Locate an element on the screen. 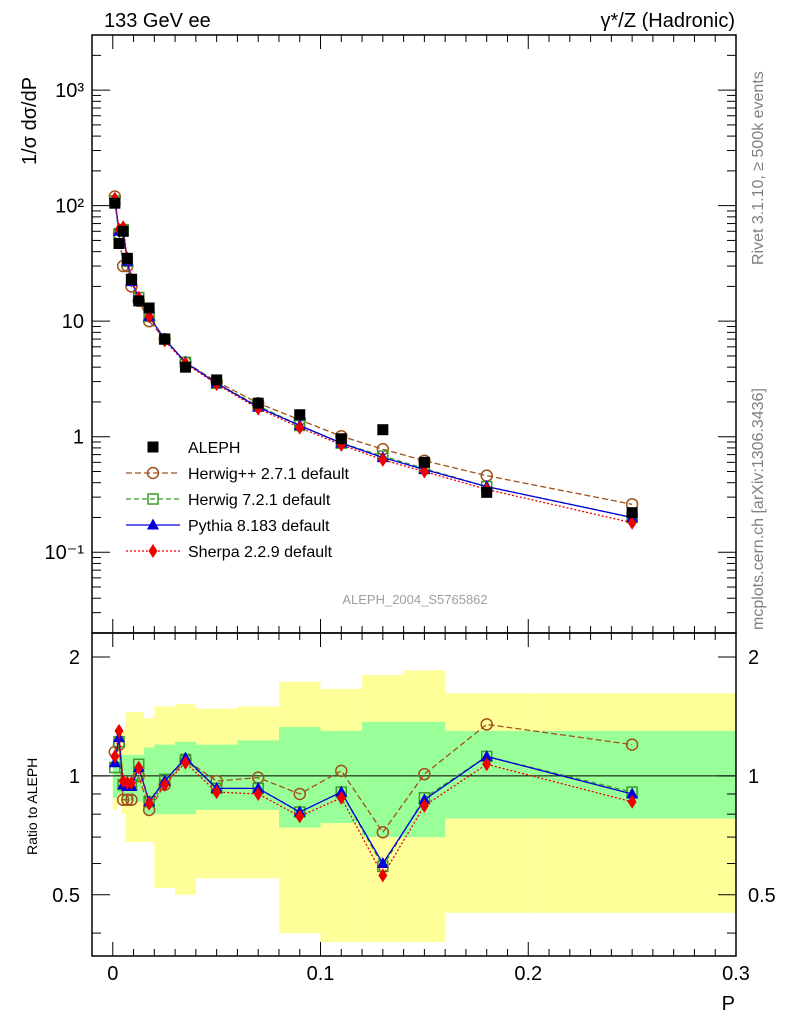  ratio-y-tick-label-right: 1 is located at coordinates (753, 777).